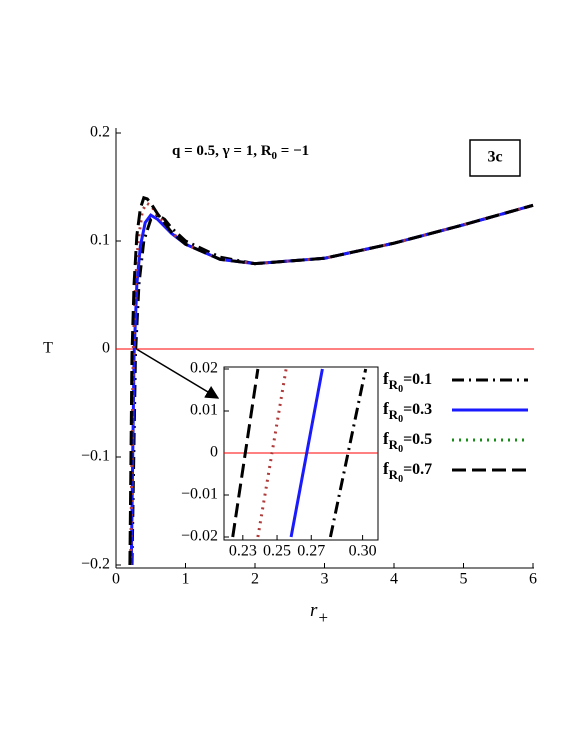  I want to click on annotation: q = 0.5, γ = 1, R0 = −1, so click(240, 152).